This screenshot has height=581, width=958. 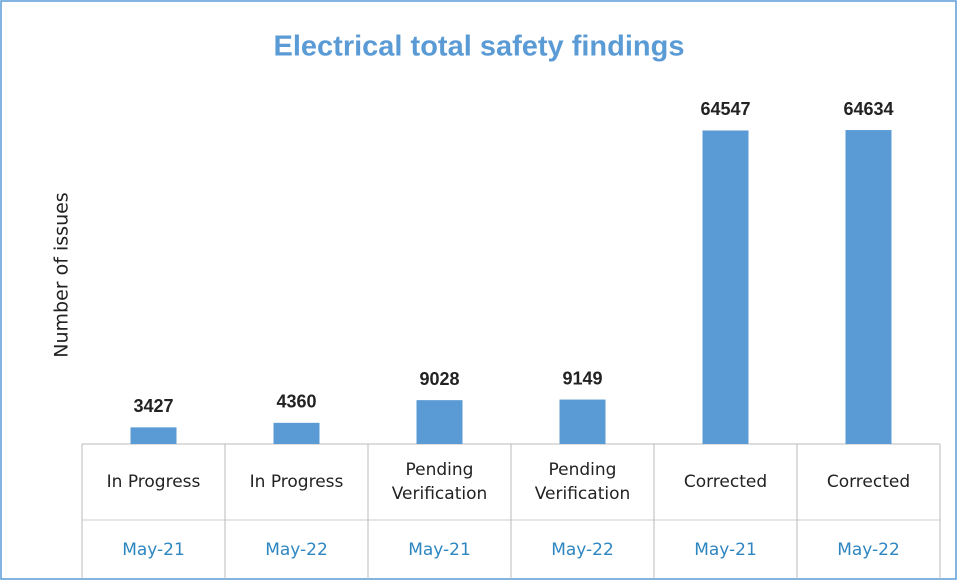 I want to click on value-label: 64547, so click(x=725, y=109).